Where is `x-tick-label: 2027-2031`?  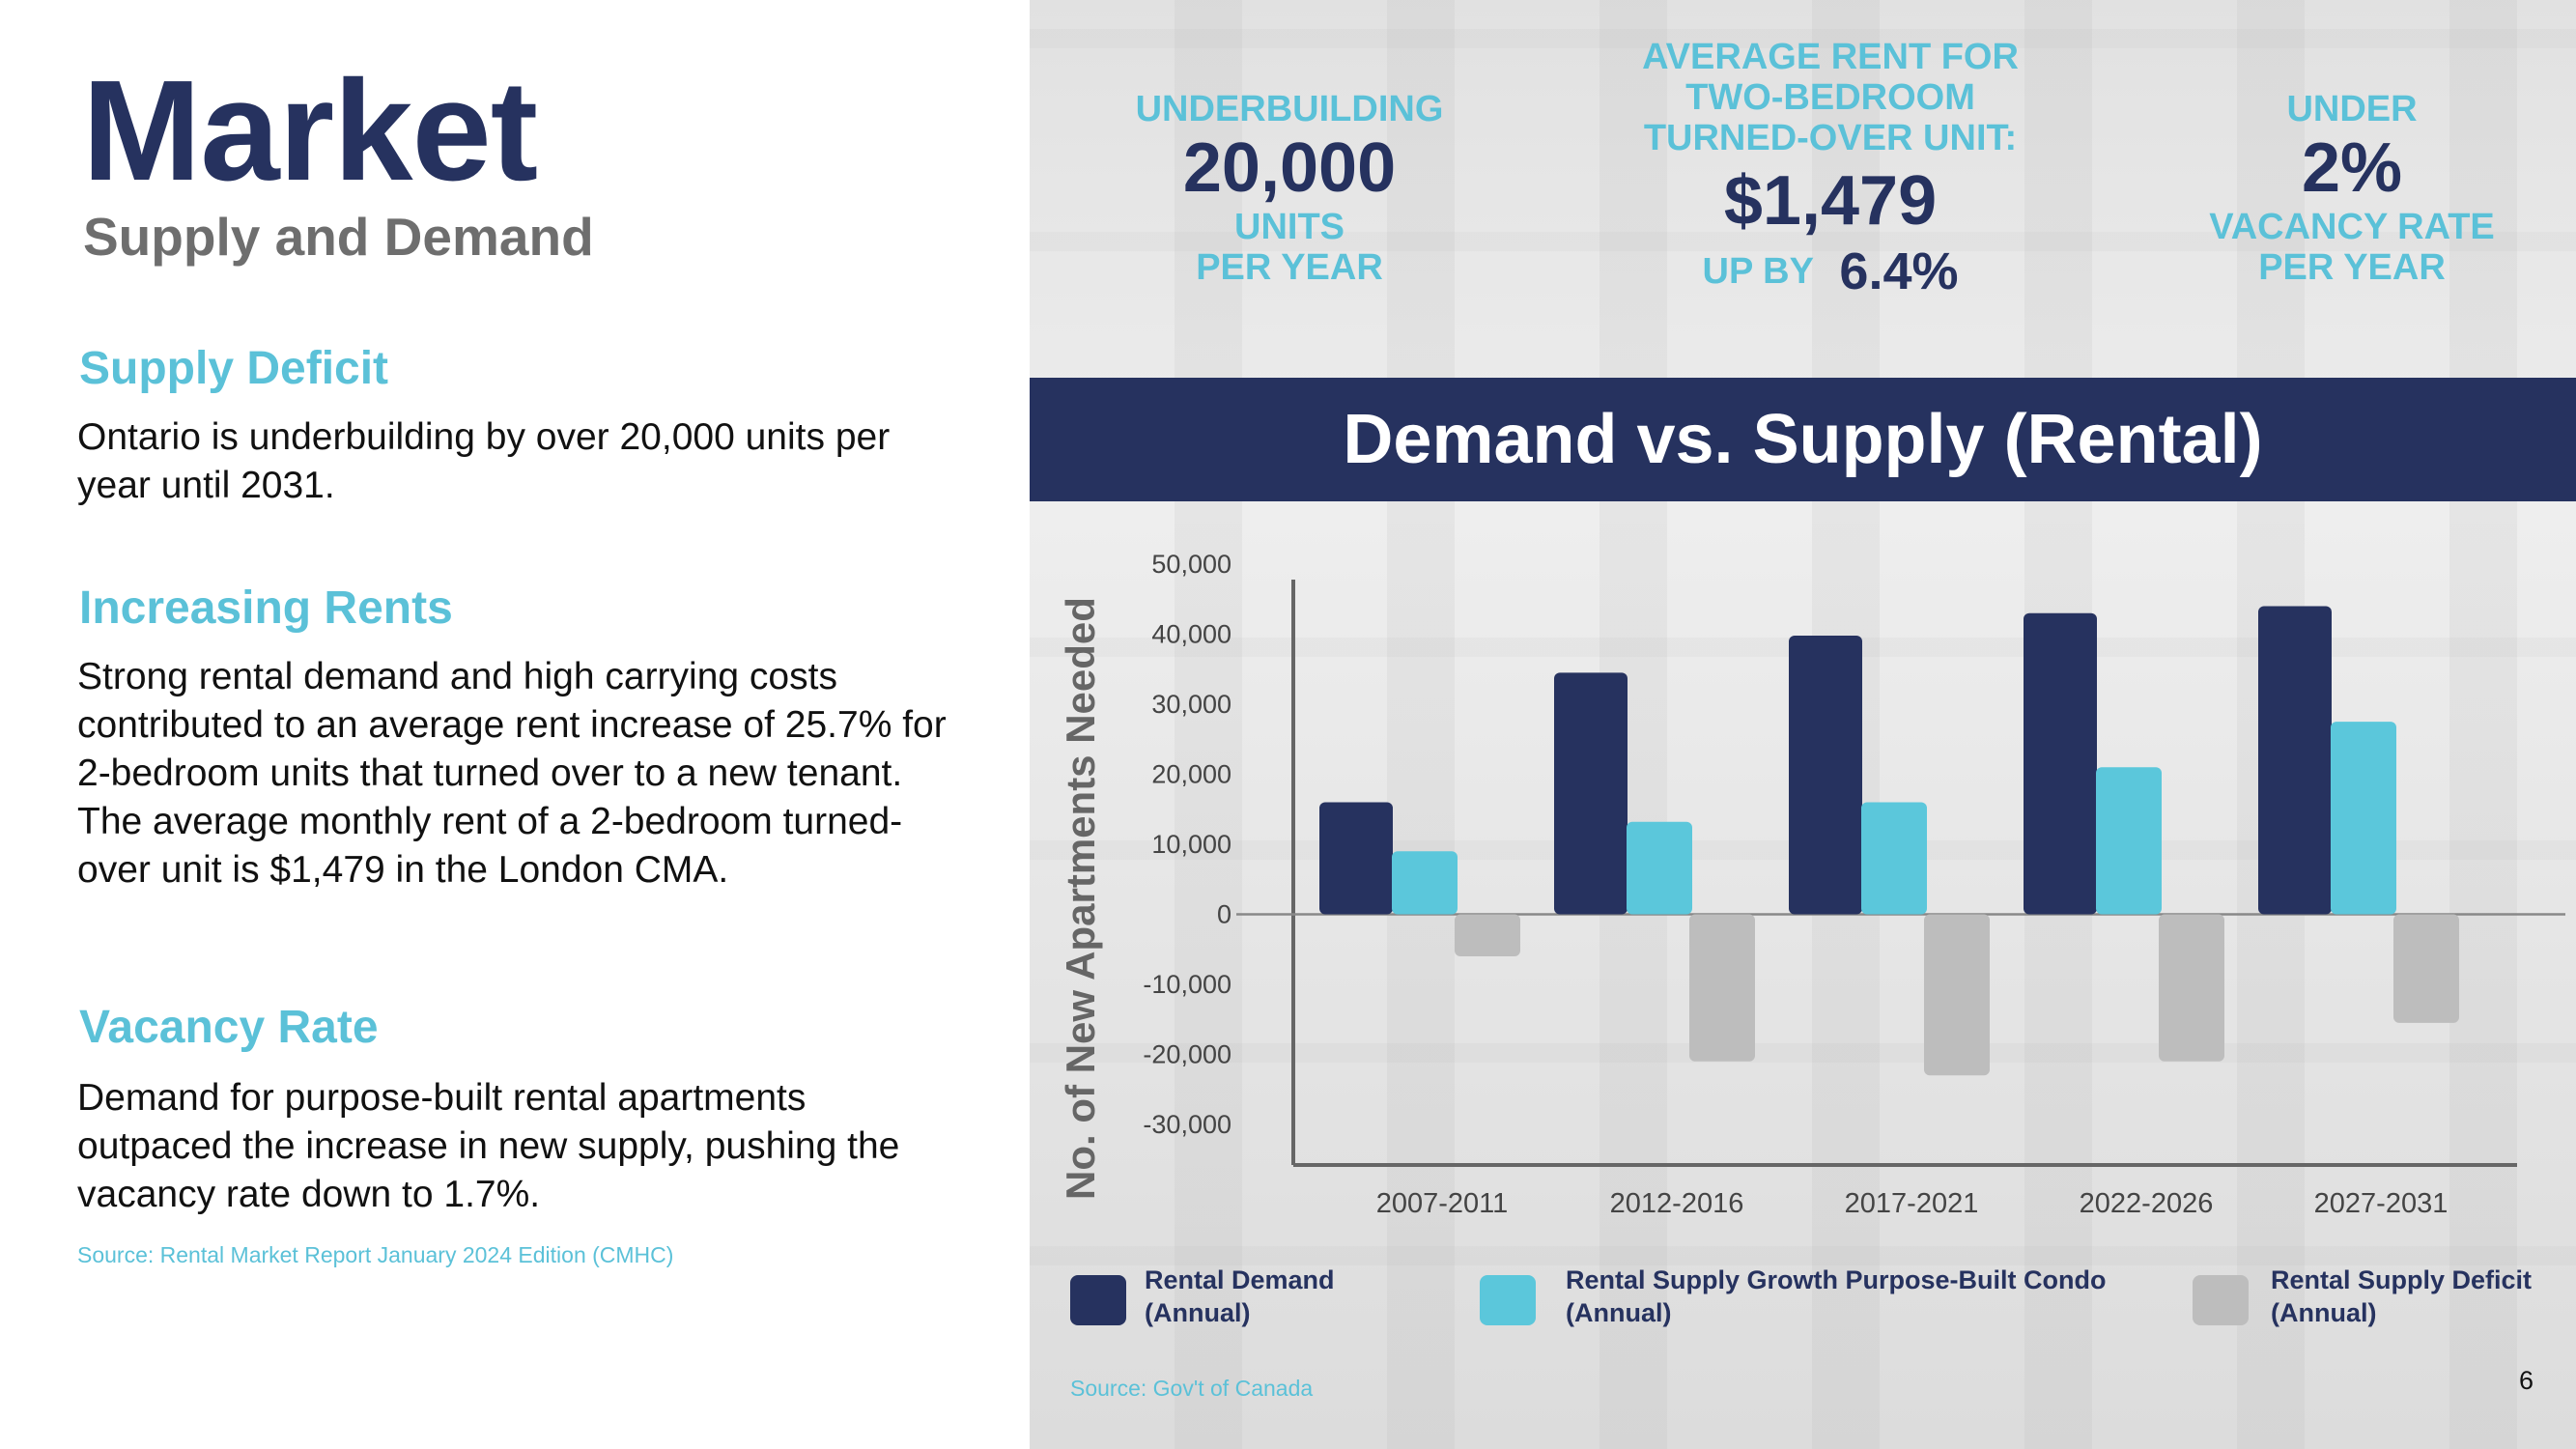 x-tick-label: 2027-2031 is located at coordinates (2381, 1202).